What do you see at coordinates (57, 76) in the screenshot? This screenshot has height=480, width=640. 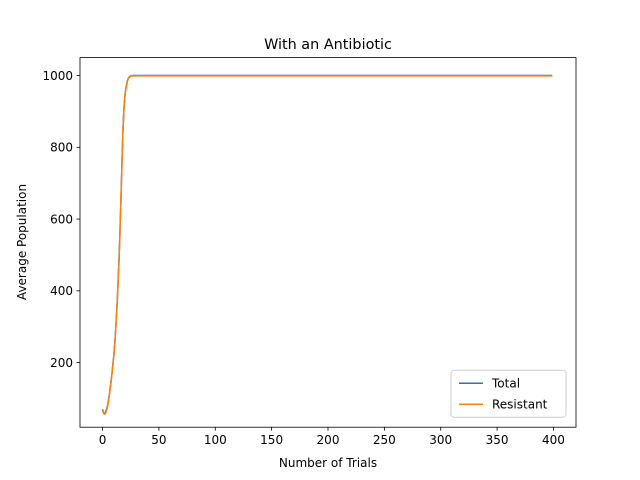 I see `y-tick-label: 1000` at bounding box center [57, 76].